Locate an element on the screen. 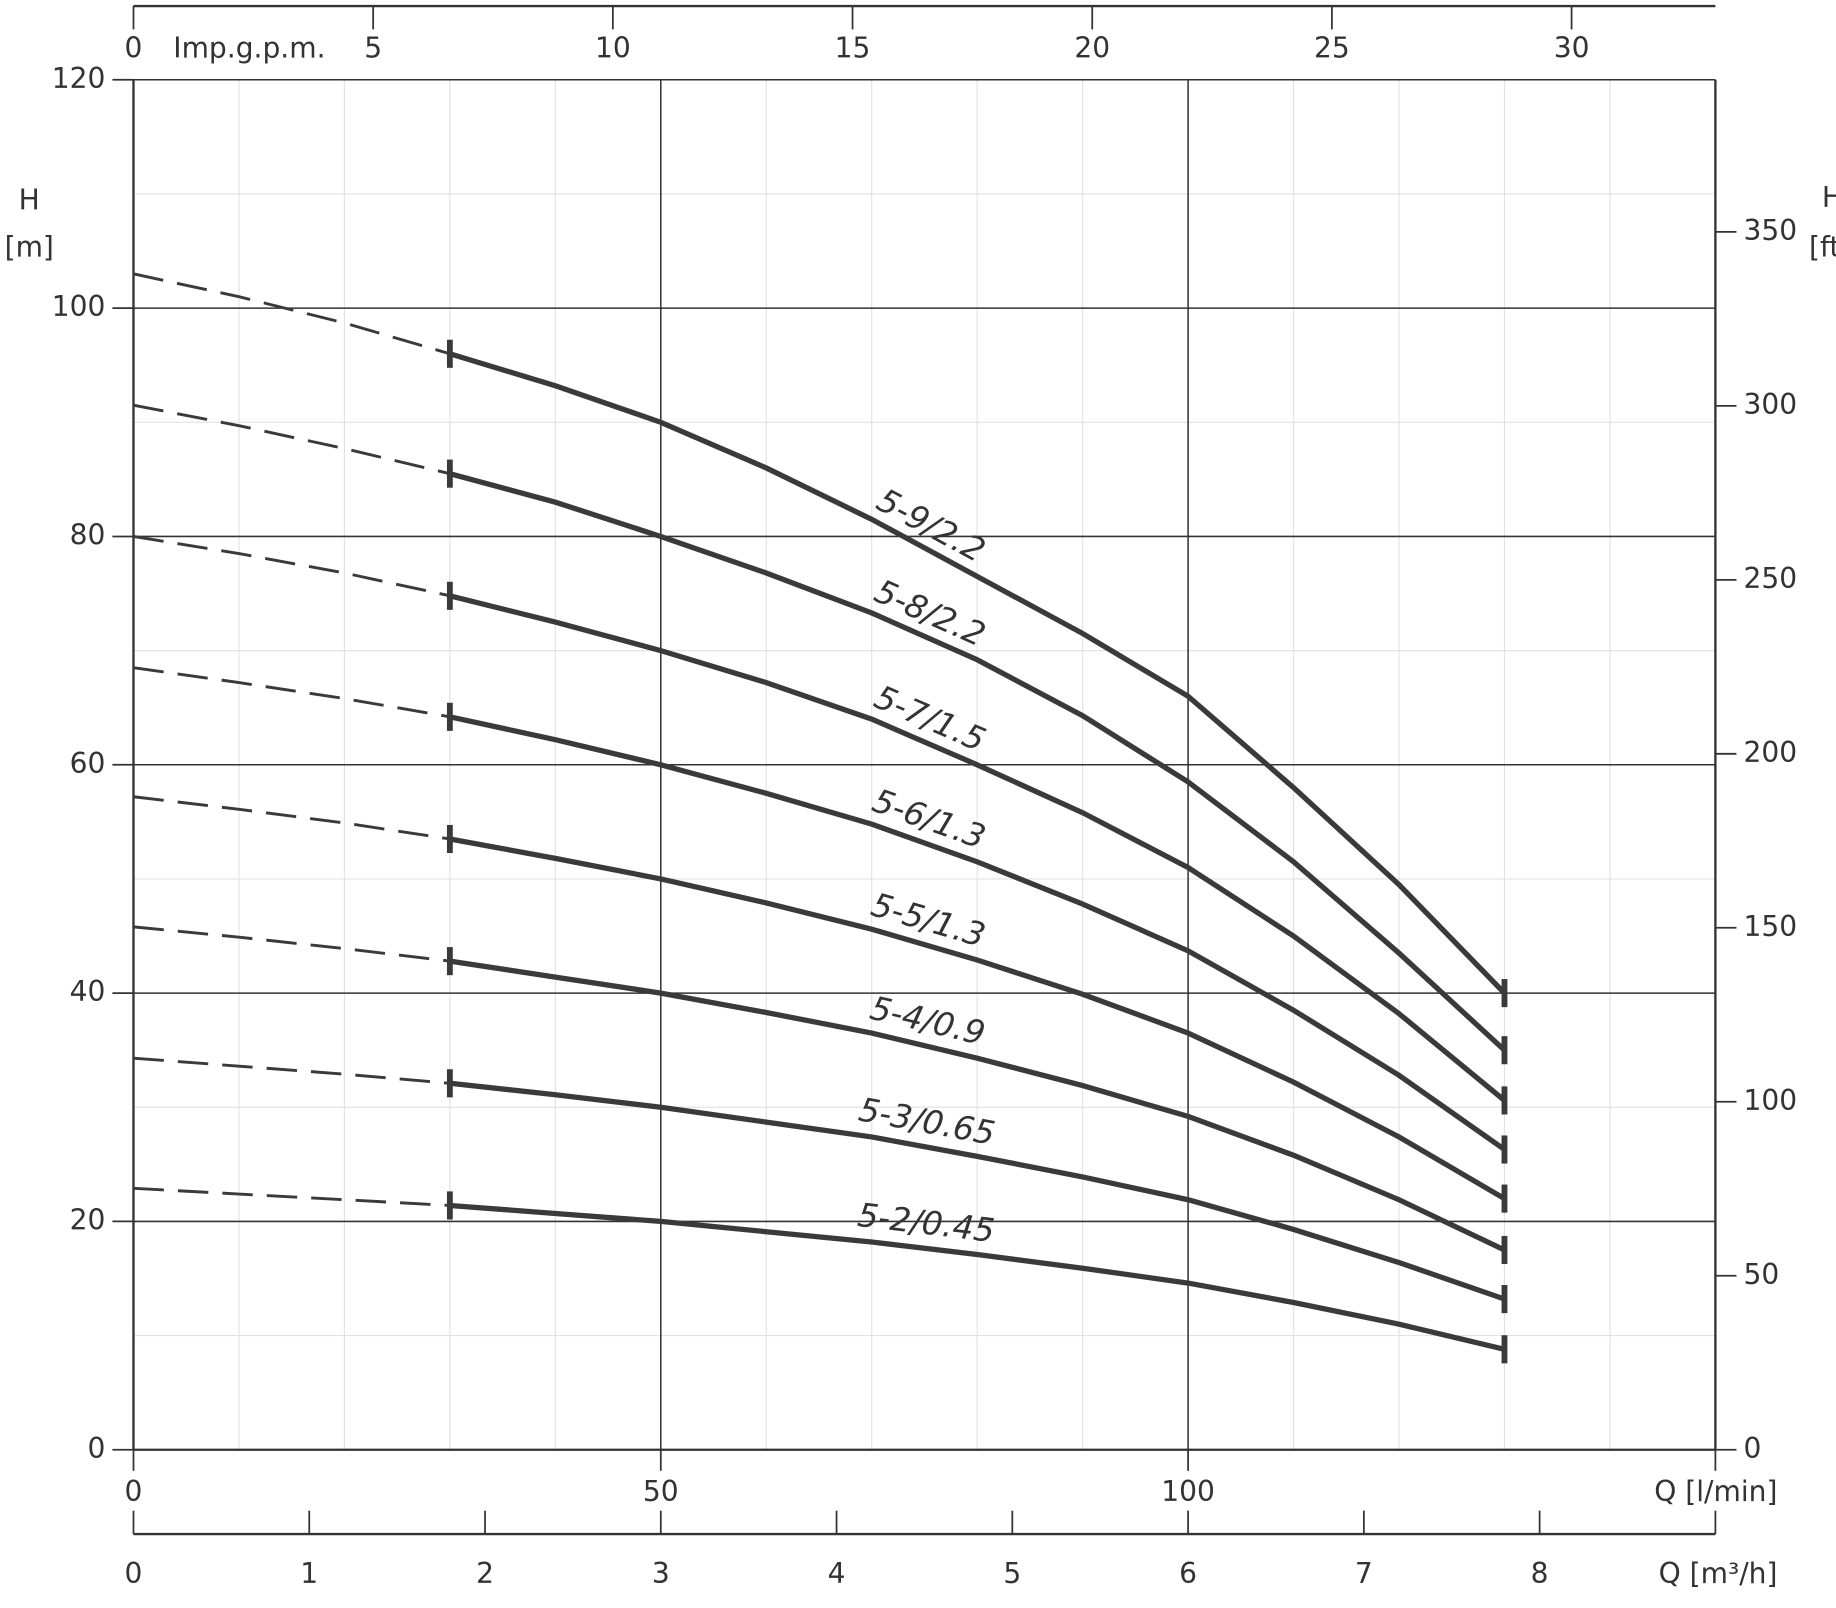  y2-tick-label: 300 is located at coordinates (1770, 404).